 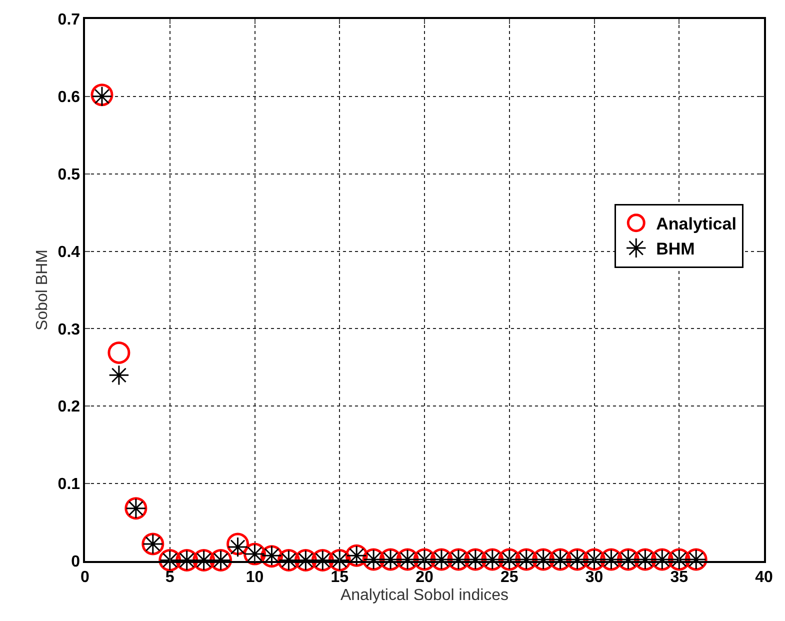 I want to click on y-tick-label: 0.2, so click(x=69, y=407).